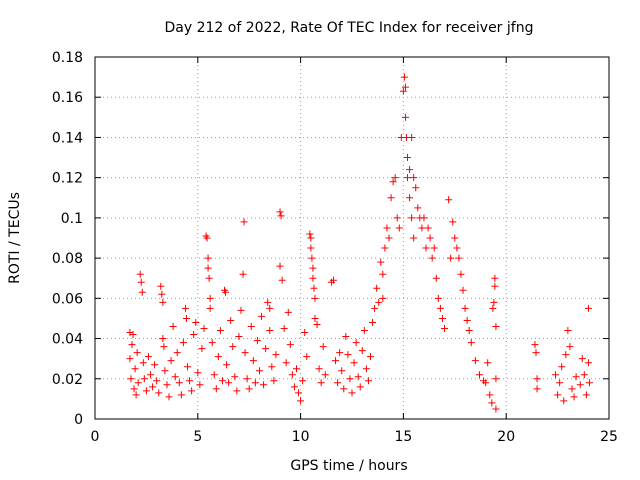 This screenshot has height=480, width=640. What do you see at coordinates (95, 437) in the screenshot?
I see `x-tick-label: 0` at bounding box center [95, 437].